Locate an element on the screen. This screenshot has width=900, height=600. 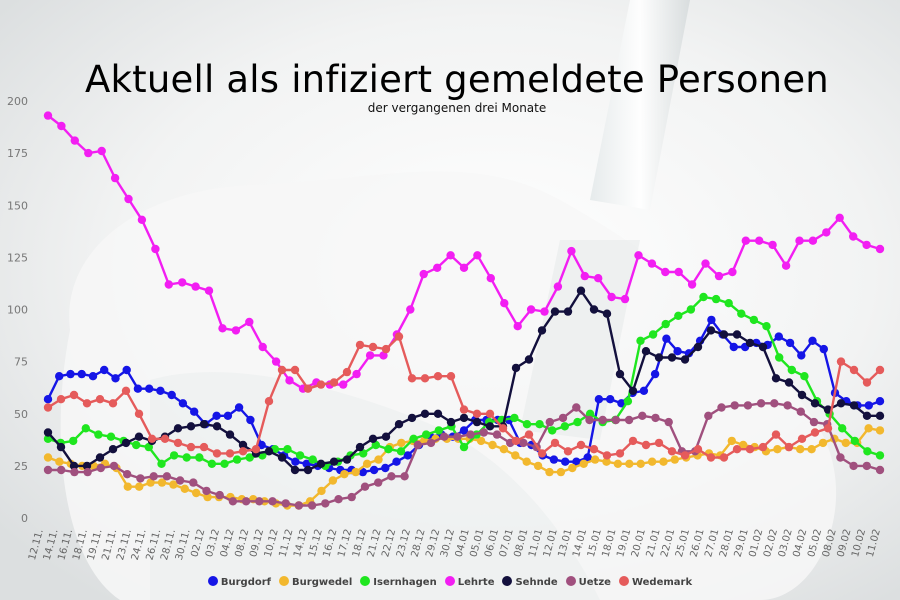
y-tick-label: 50 is located at coordinates (21, 414).